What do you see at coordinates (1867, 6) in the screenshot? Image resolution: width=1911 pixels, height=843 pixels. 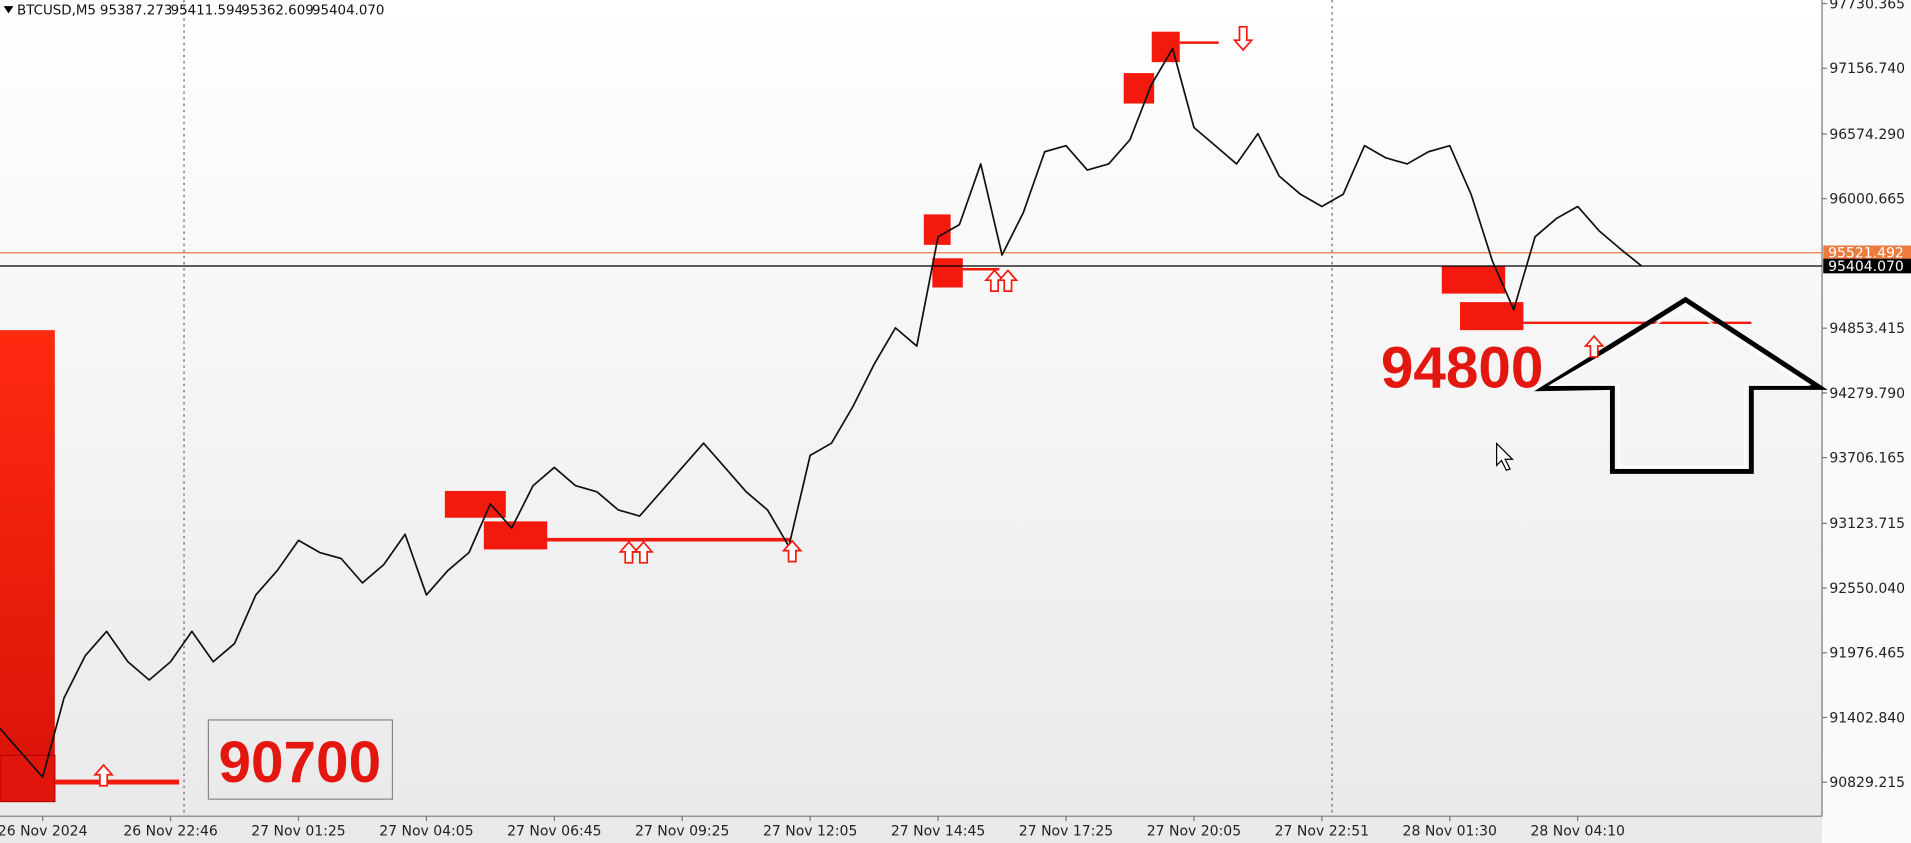 I see `y-tick-label: 97730.365` at bounding box center [1867, 6].